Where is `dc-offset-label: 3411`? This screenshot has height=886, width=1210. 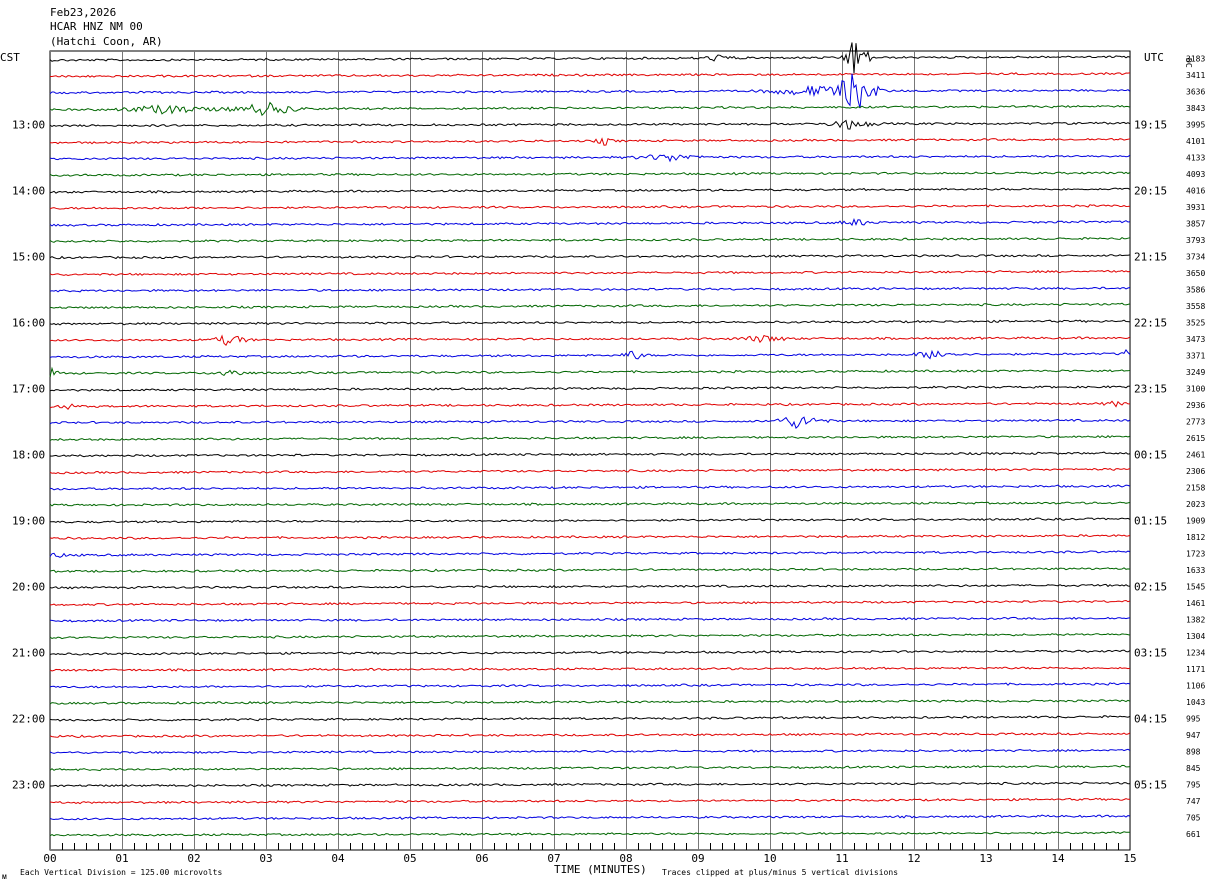
dc-offset-label: 3411 is located at coordinates (1195, 75).